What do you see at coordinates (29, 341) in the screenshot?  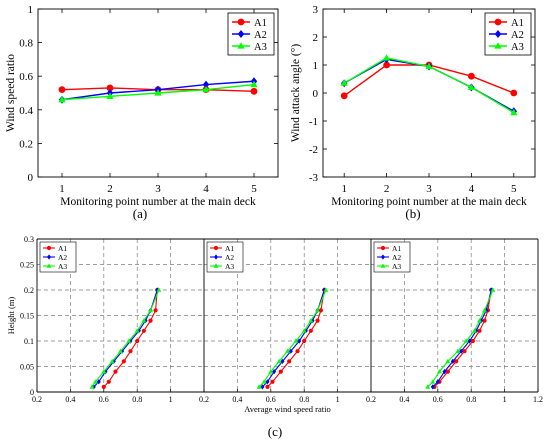 I see `y-tick-label: 0.1` at bounding box center [29, 341].